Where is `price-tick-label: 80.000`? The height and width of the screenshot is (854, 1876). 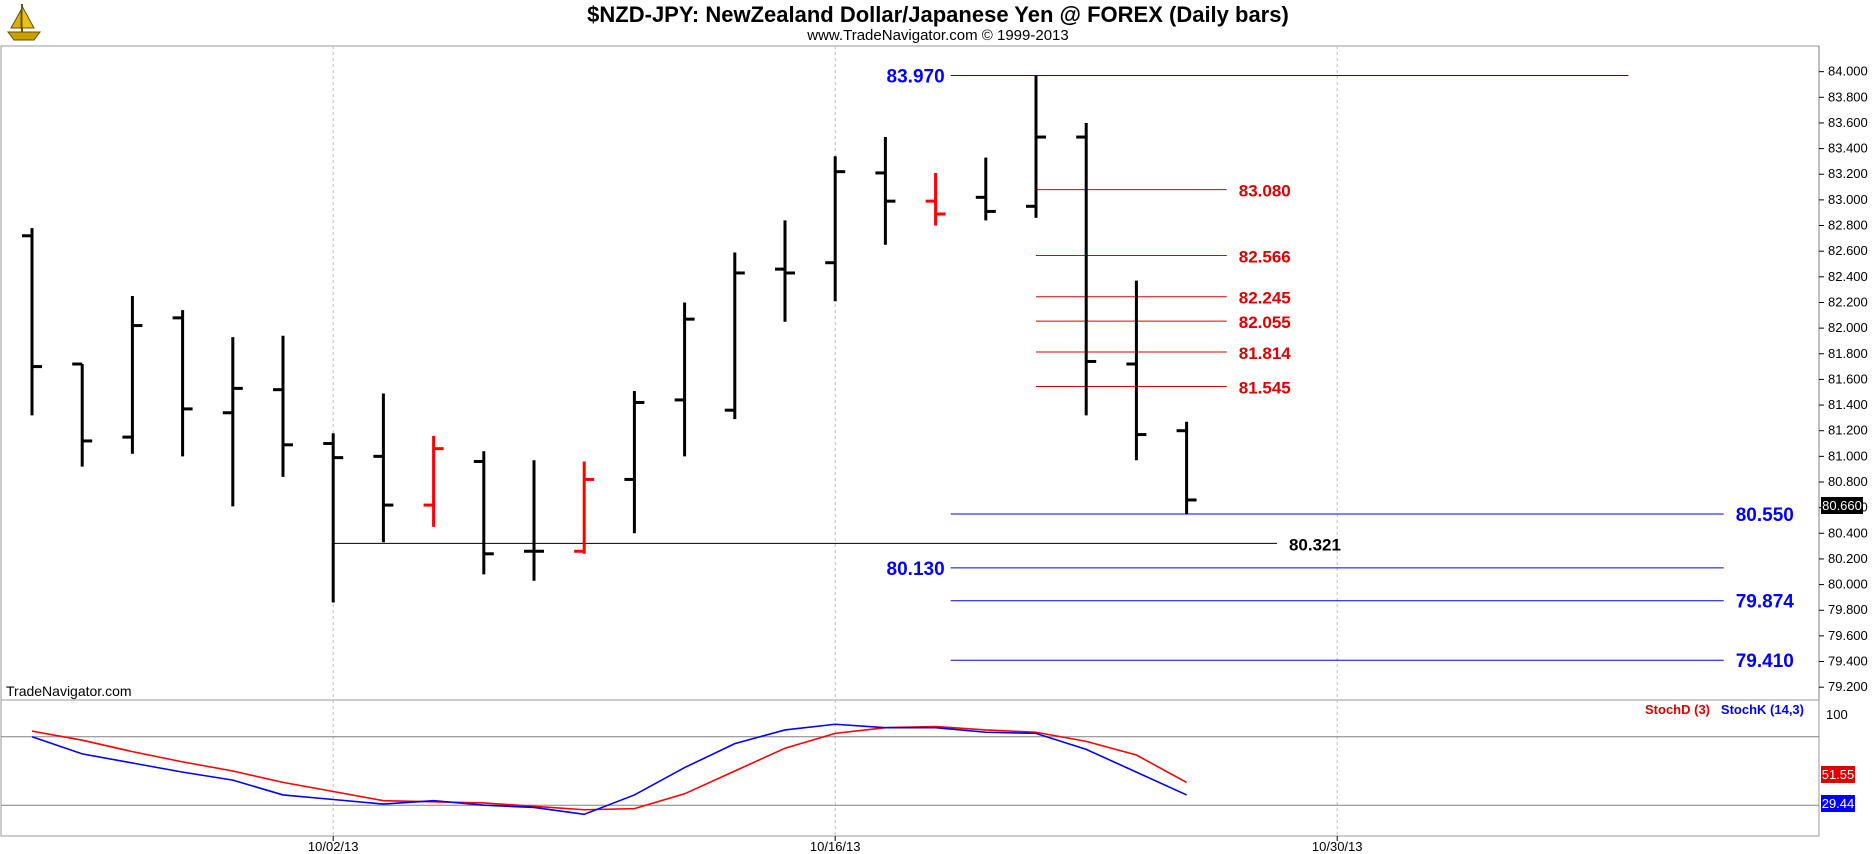
price-tick-label: 80.000 is located at coordinates (1848, 584).